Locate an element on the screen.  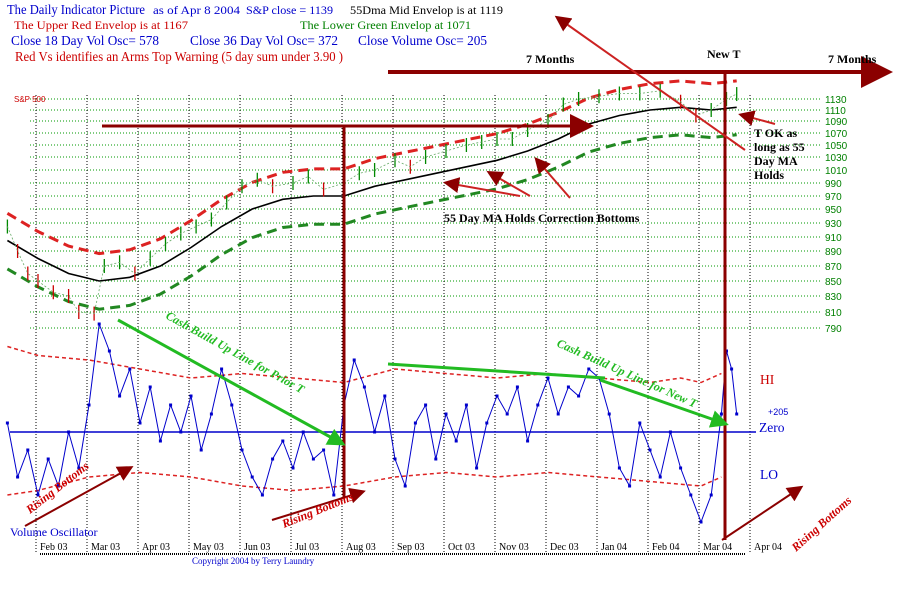
vol-osc-36: Close 36 Day Vol Osc= 372 is located at coordinates (264, 40).